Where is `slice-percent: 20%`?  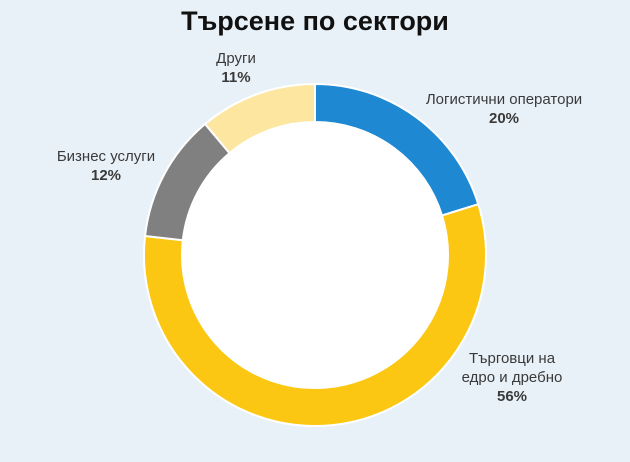
slice-percent: 20% is located at coordinates (504, 118).